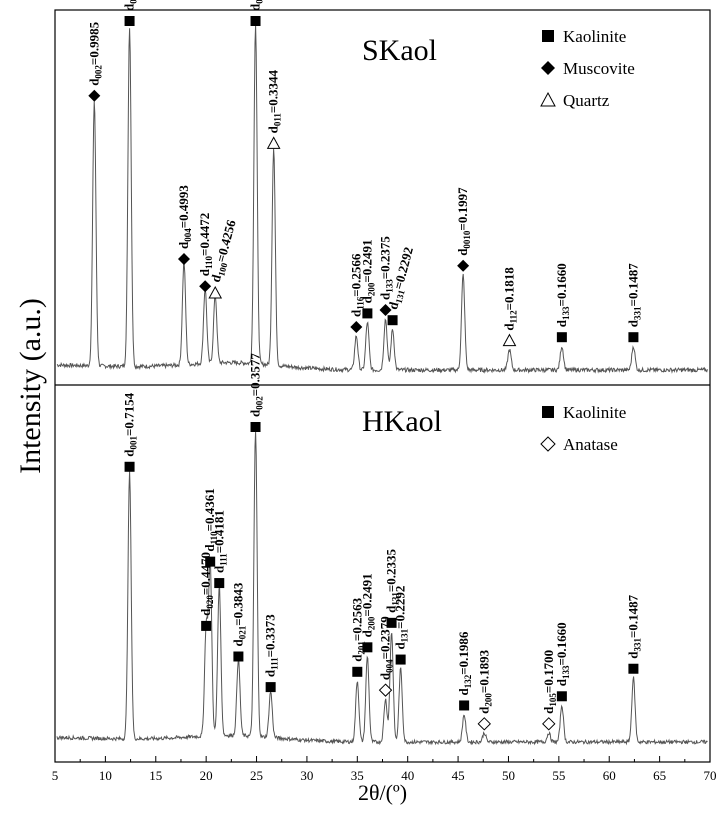 The height and width of the screenshot is (817, 719). I want to click on legend-label: Muscovite, so click(599, 68).